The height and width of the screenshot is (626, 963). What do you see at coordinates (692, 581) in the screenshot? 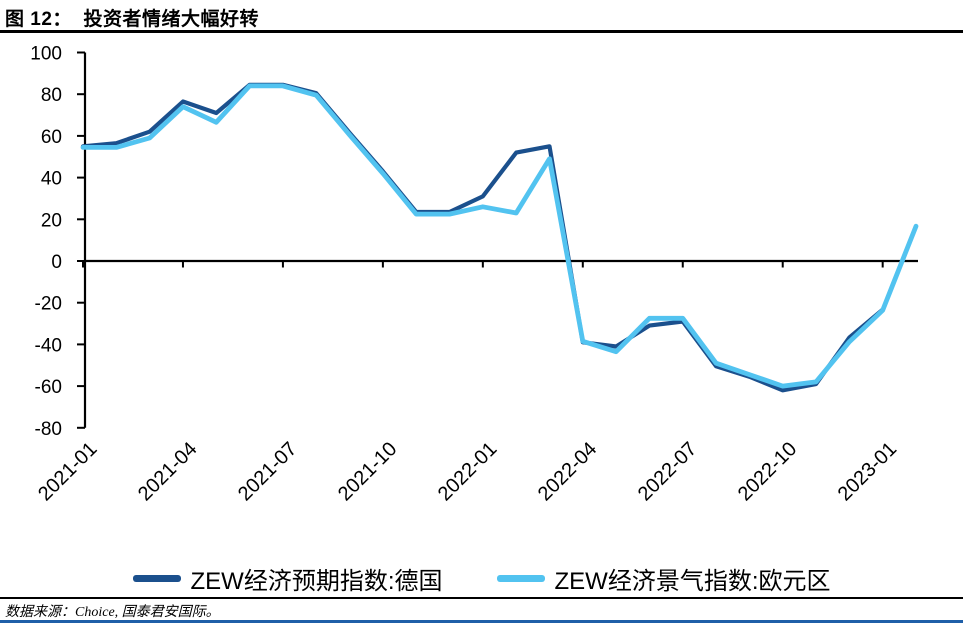
I see `legend-label-eurozone: ZEW经济景气指数:欧元区` at bounding box center [692, 581].